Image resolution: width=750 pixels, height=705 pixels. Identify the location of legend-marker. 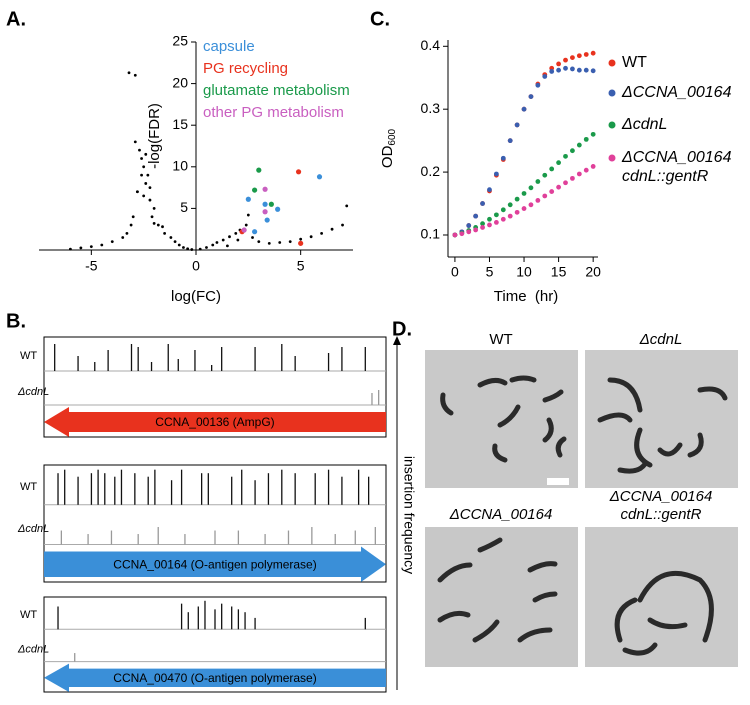
(612, 125).